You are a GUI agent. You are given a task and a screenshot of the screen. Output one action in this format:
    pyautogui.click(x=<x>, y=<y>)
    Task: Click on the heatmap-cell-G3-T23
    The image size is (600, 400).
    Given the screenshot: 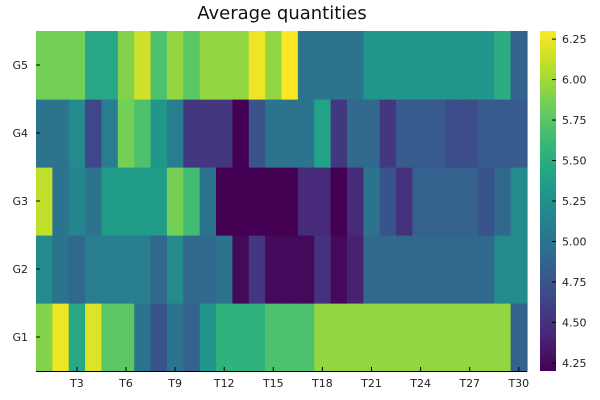 What is the action you would take?
    pyautogui.click(x=405, y=201)
    